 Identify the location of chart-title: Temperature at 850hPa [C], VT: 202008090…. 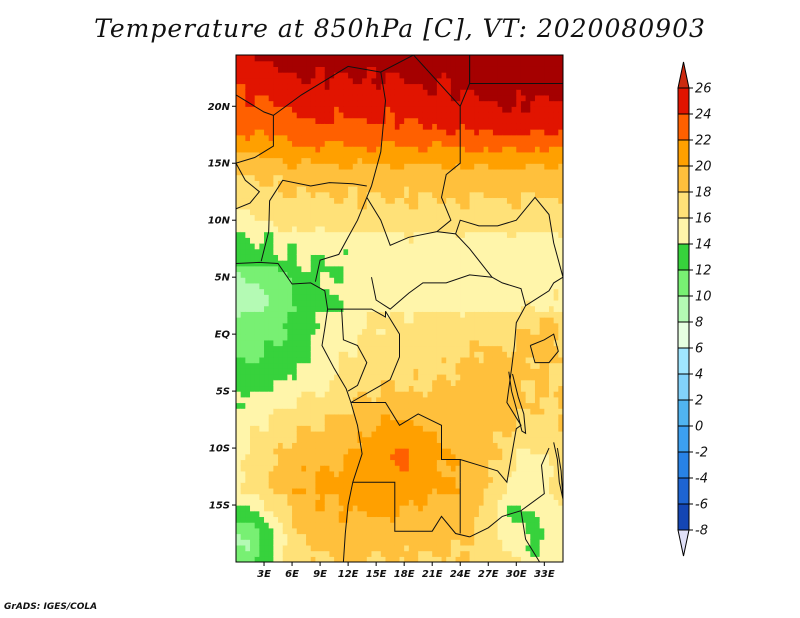
(400, 28).